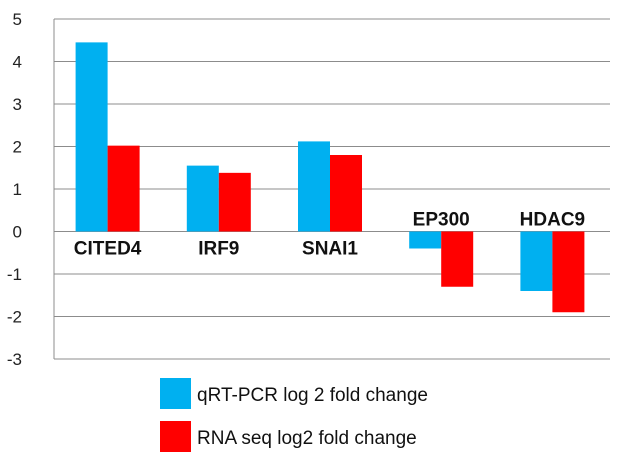 Image resolution: width=617 pixels, height=460 pixels. I want to click on y-tick-label: 3, so click(17, 104).